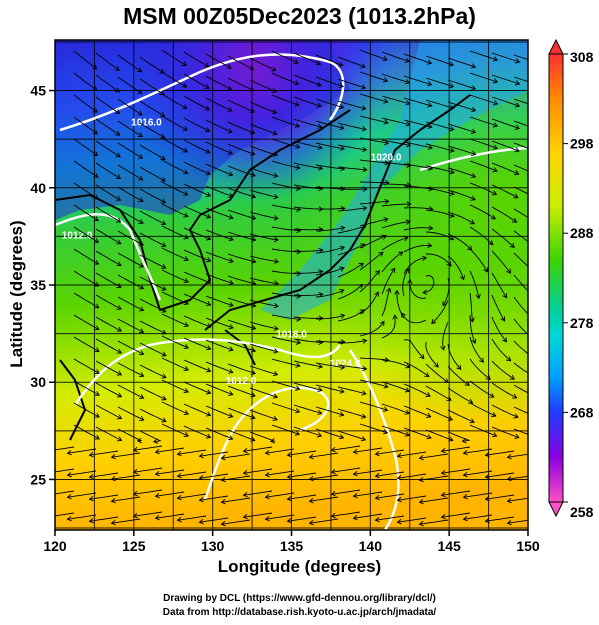  Describe the element at coordinates (292, 546) in the screenshot. I see `x-tick-label: 135` at that location.